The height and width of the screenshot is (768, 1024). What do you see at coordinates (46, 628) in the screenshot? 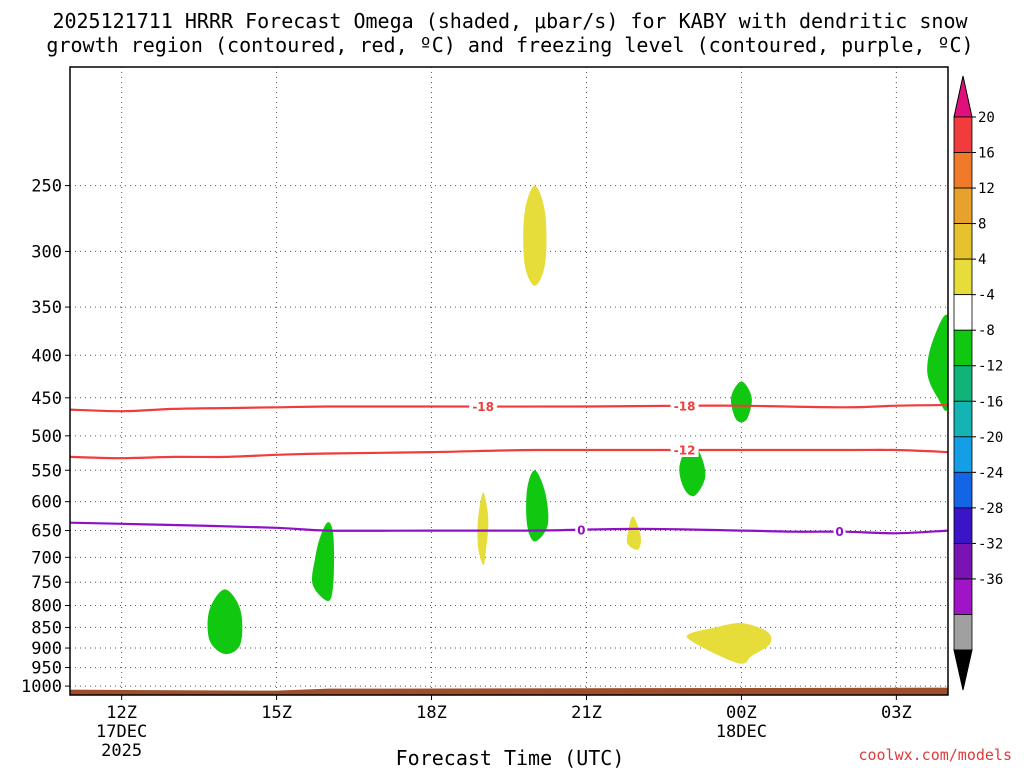
I see `y-tick-label: 850` at bounding box center [46, 628].